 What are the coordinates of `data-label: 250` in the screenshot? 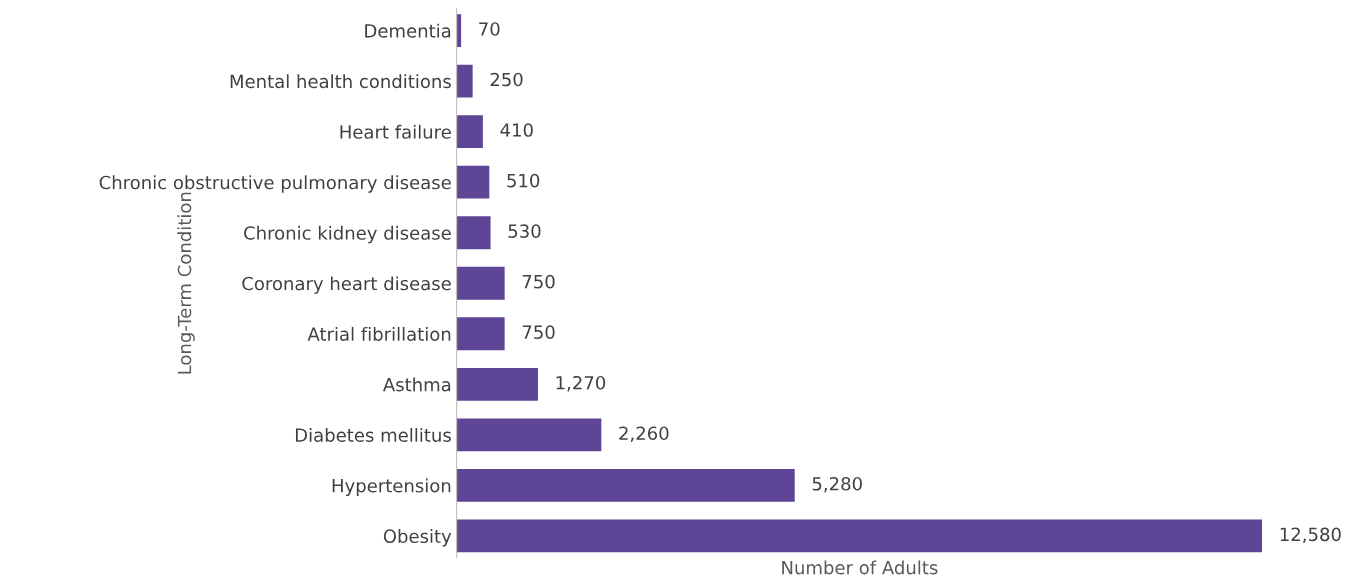 It's located at (506, 79).